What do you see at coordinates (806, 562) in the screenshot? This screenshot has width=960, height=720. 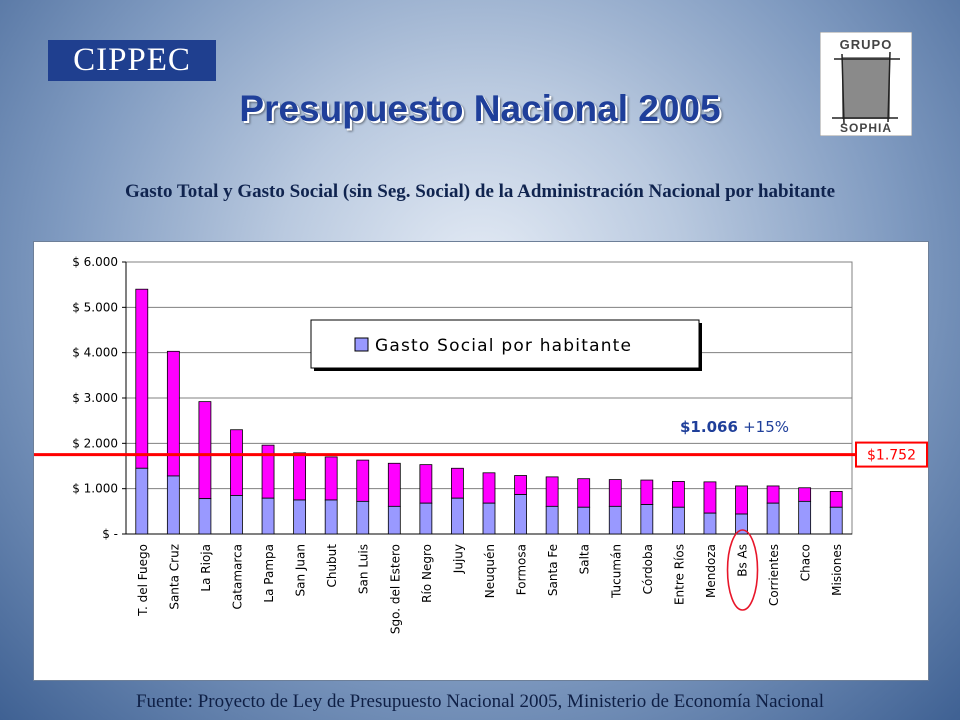 I see `x-tick-label: Chaco` at bounding box center [806, 562].